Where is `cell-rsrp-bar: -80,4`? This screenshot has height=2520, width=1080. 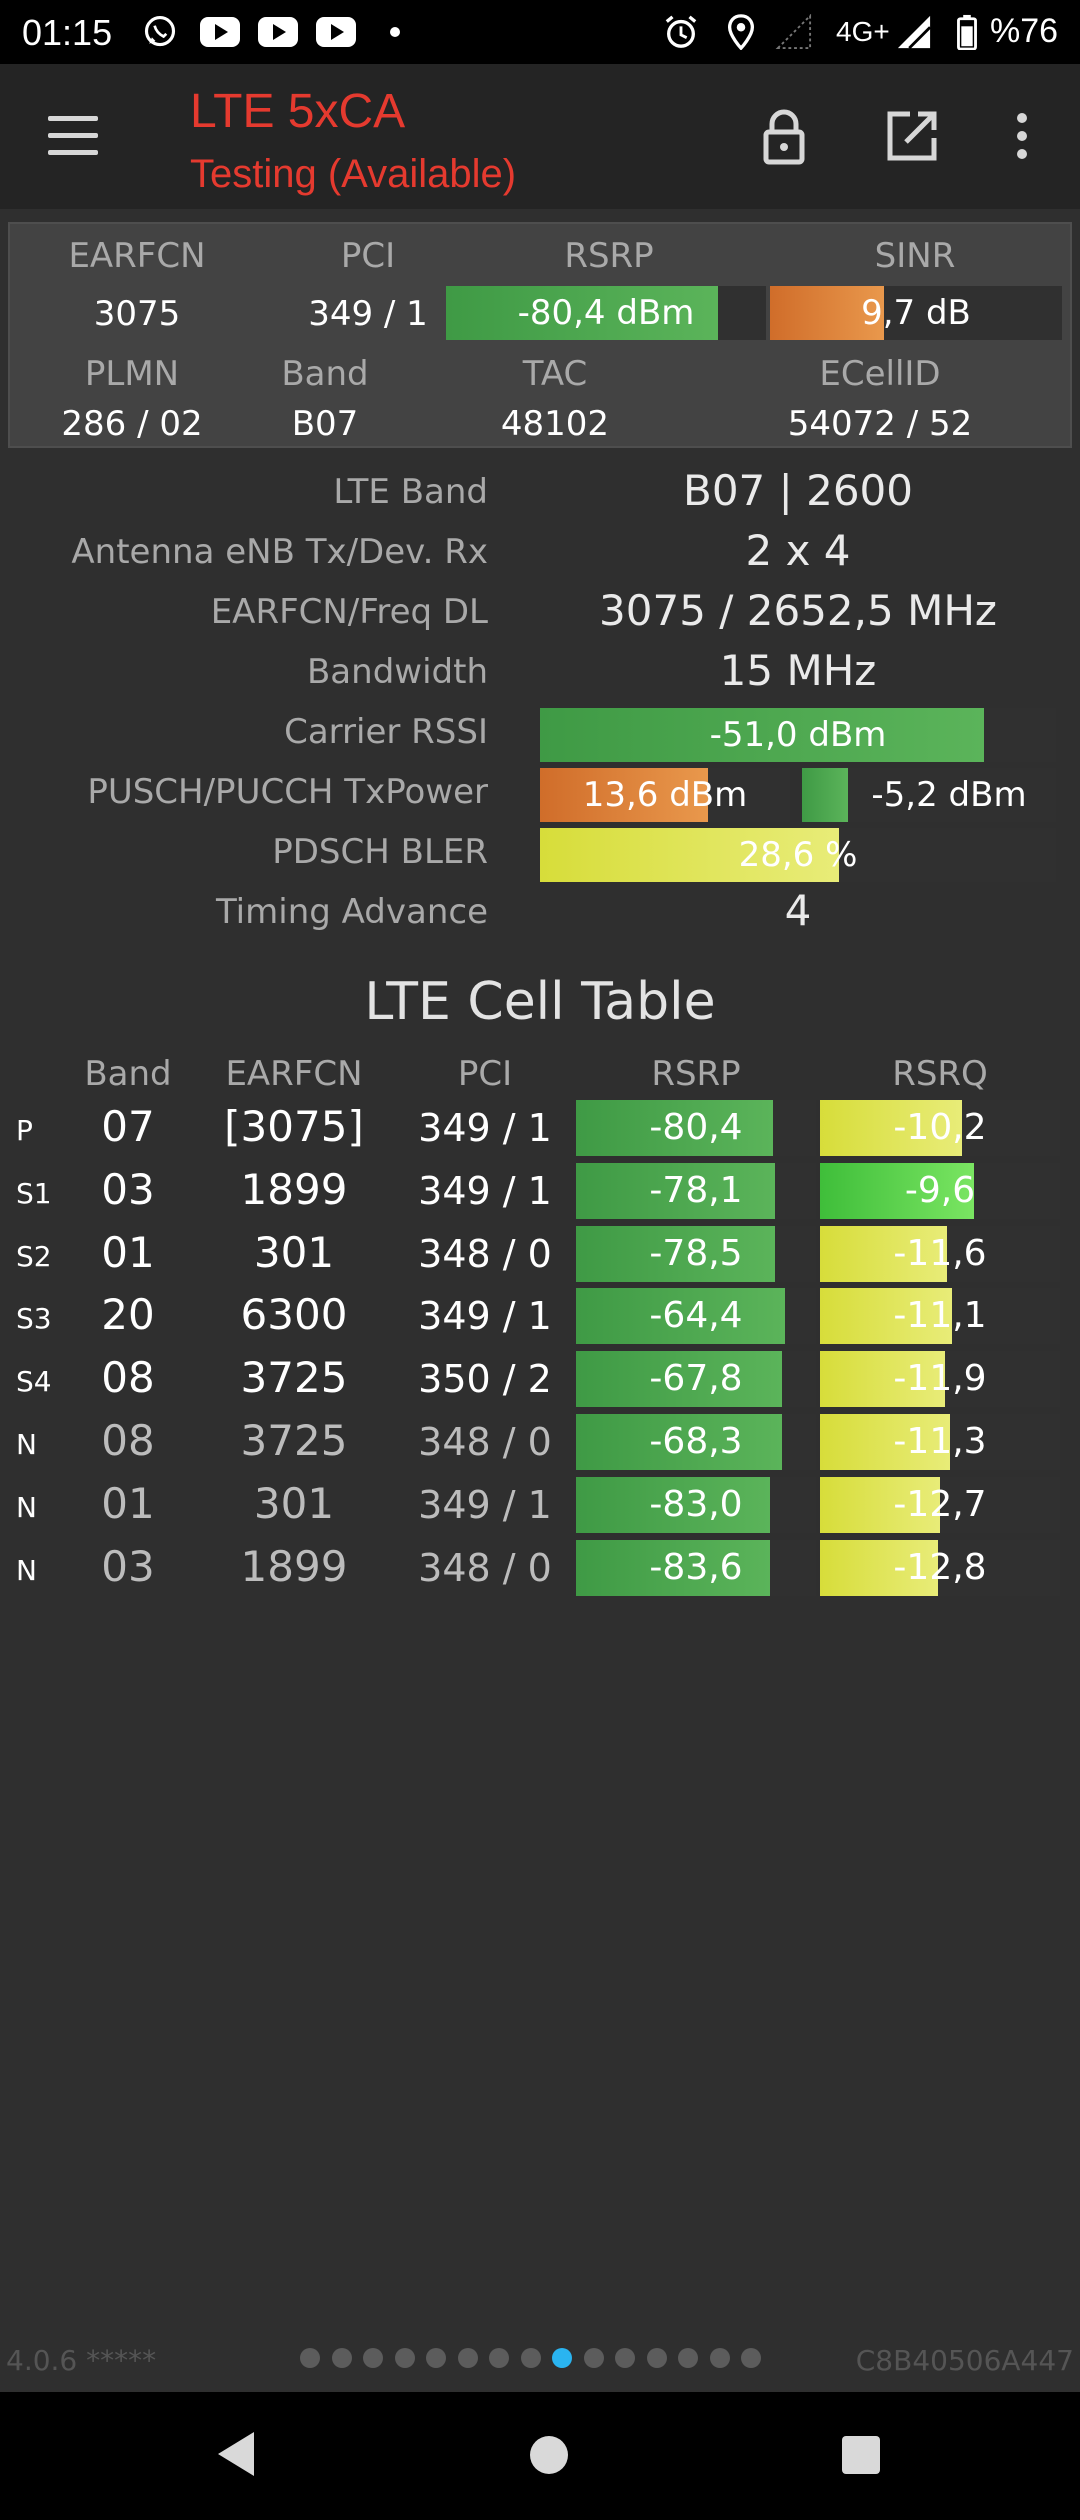
cell-rsrp-bar: -80,4 is located at coordinates (696, 1128).